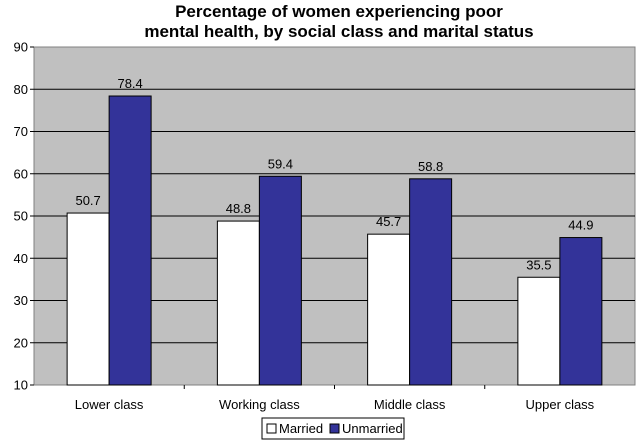 Image resolution: width=640 pixels, height=442 pixels. I want to click on bar-unmarried-working-class, so click(280, 280).